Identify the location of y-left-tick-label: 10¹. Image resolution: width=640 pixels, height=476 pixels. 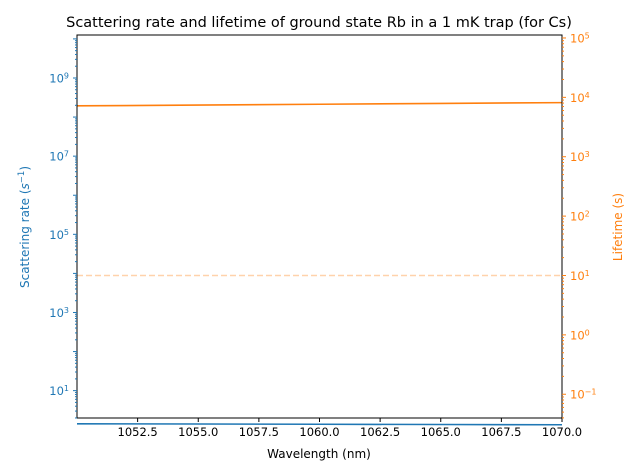
(59, 391).